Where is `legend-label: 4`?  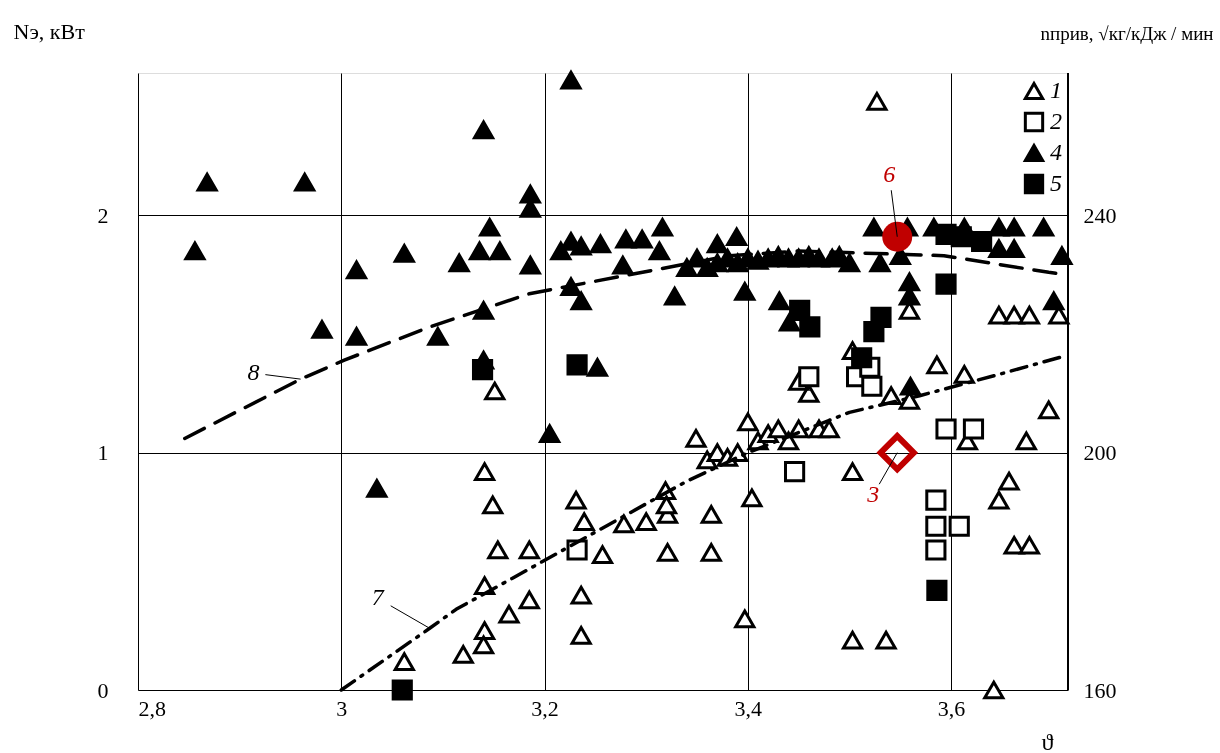 legend-label: 4 is located at coordinates (1056, 152).